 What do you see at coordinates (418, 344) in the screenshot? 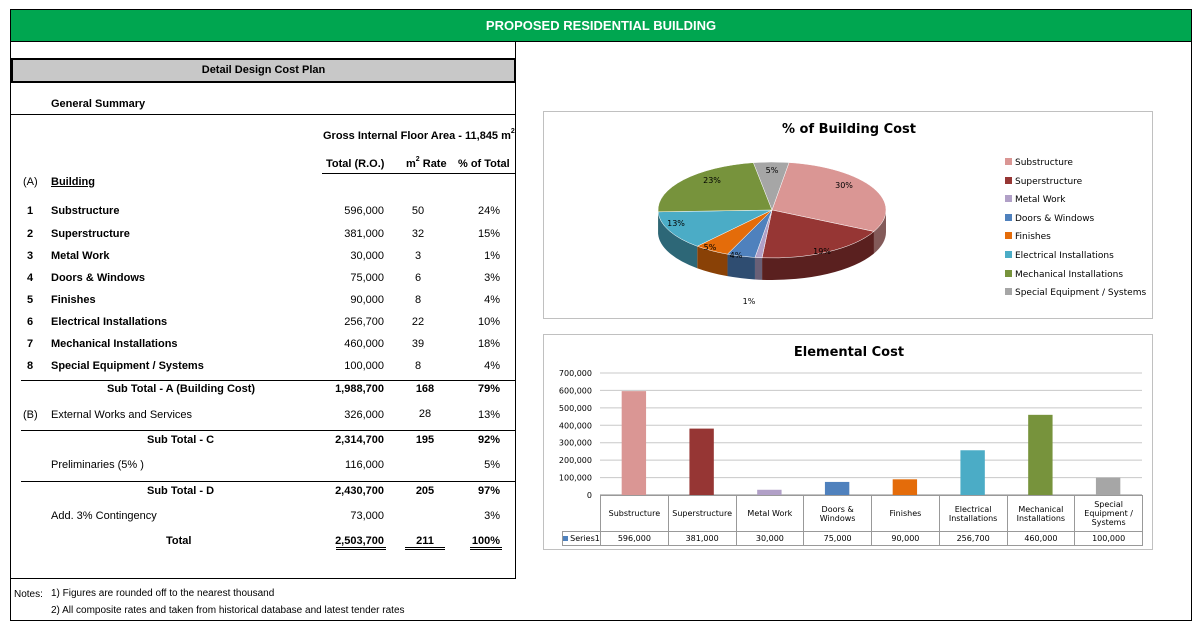
I see `item-rate: 39` at bounding box center [418, 344].